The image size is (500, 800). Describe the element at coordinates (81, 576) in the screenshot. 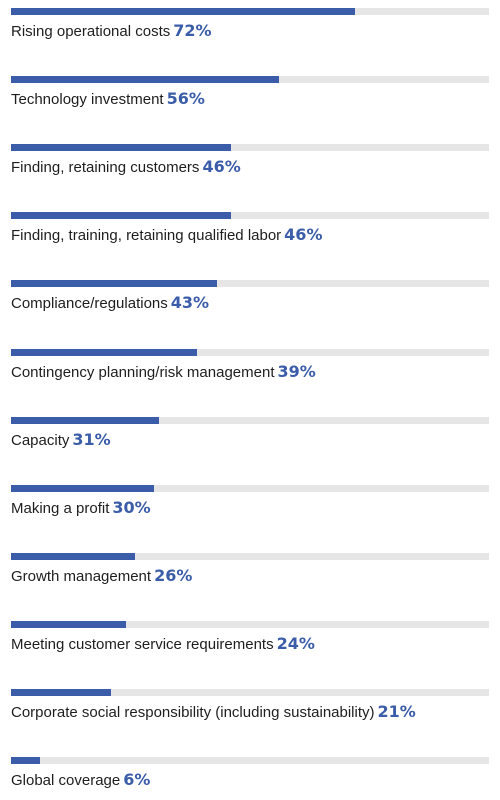

I see `category-label: Growth management` at that location.